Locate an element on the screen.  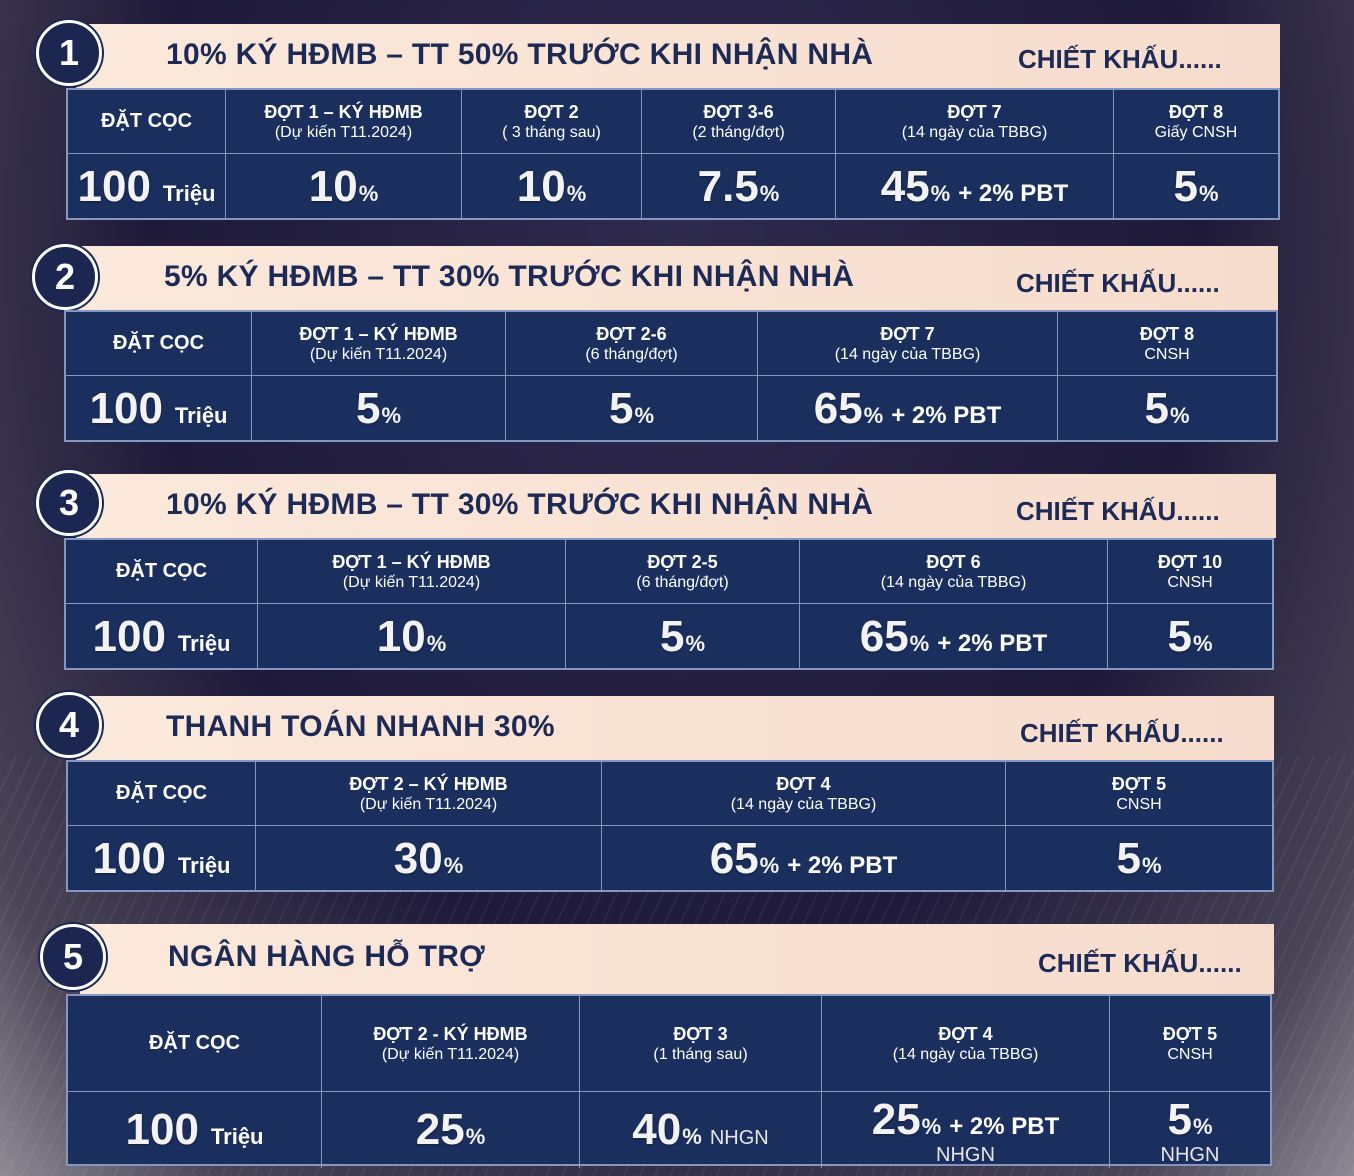
plan-title: 5% KÝ HĐMB – TT 30% TRƯỚC KHI NHẬN NHÀ is located at coordinates (509, 276).